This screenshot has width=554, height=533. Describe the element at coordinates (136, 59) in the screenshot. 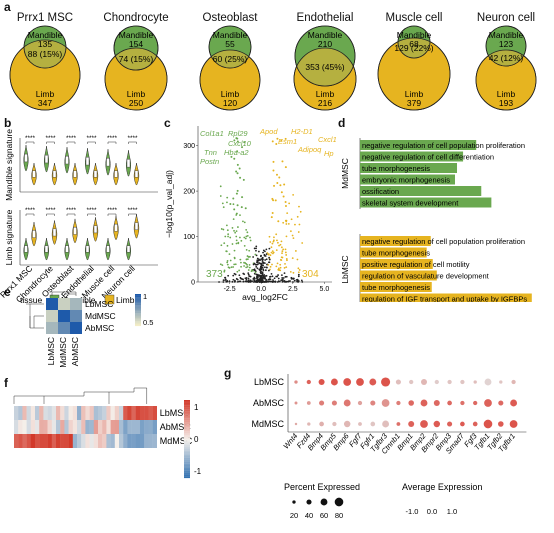

I see `overlap-count: 74 (15%)` at that location.